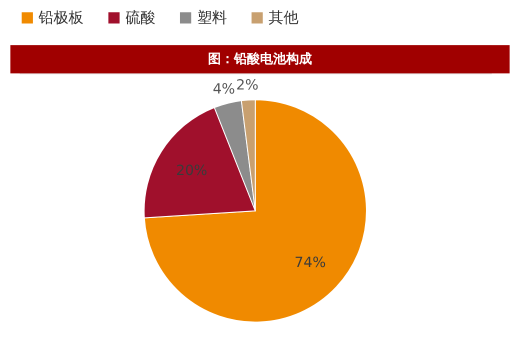 Image resolution: width=520 pixels, height=347 pixels. What do you see at coordinates (247, 86) in the screenshot?
I see `data-label: 2%` at bounding box center [247, 86].